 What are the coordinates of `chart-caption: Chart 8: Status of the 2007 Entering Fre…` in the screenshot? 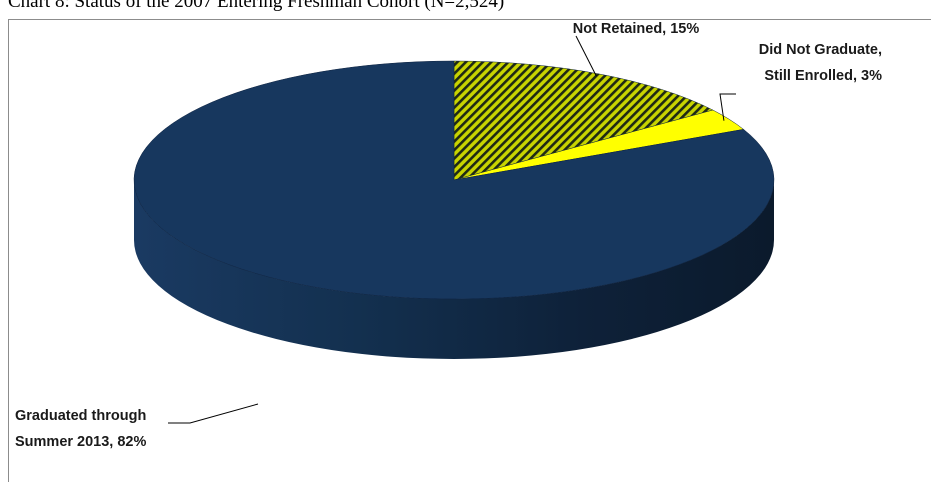 It's located at (256, 6).